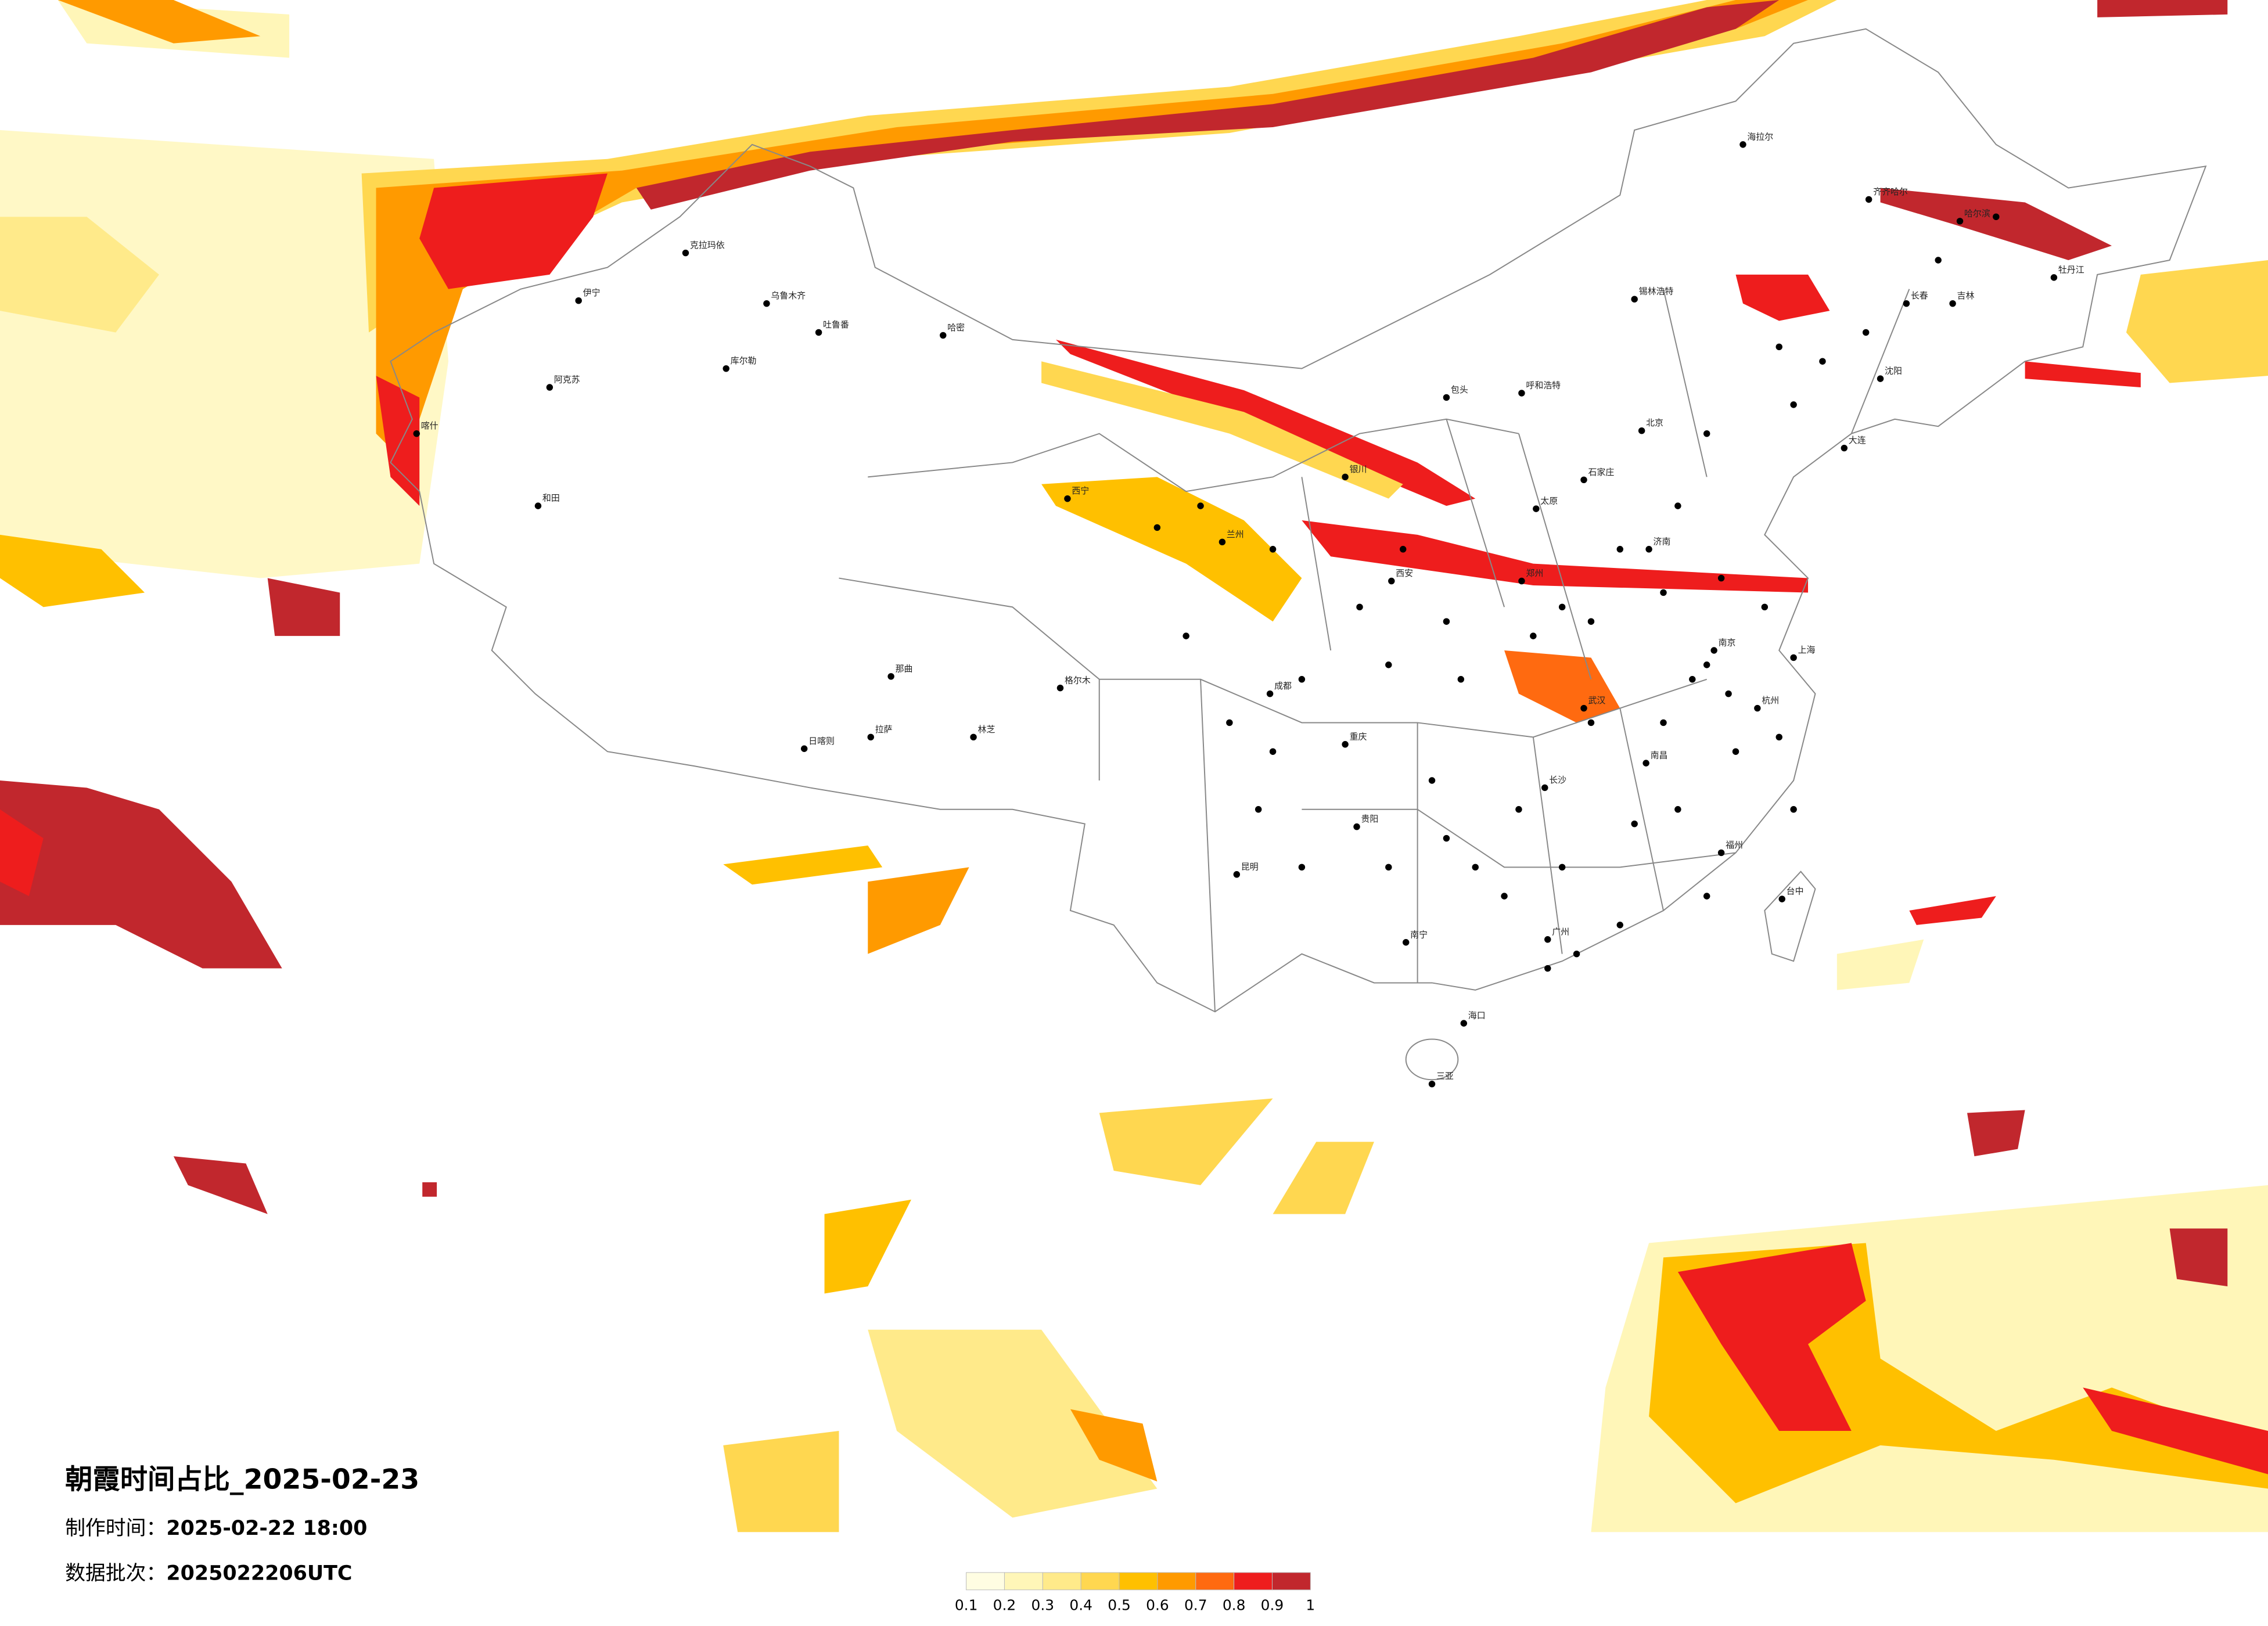 This screenshot has height=1626, width=2268. I want to click on city-label: 杭州, so click(1770, 700).